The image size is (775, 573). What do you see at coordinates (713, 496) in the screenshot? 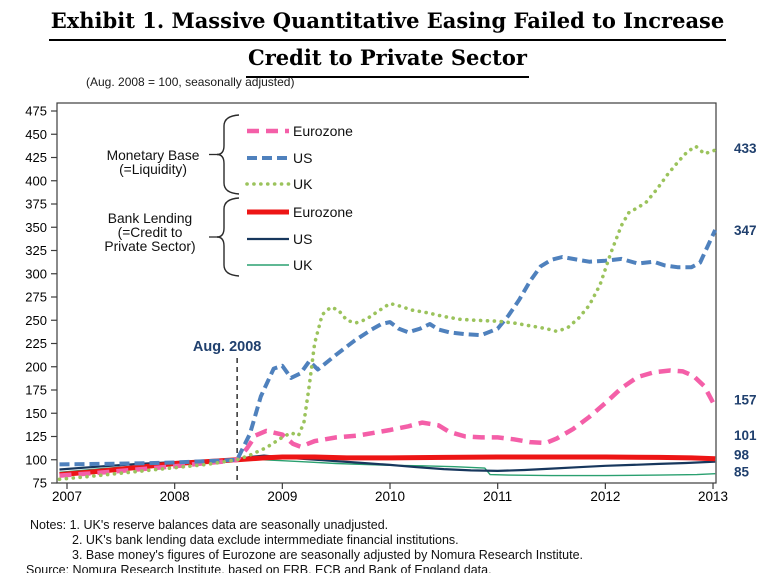
I see `x-tick-label: 2013` at bounding box center [713, 496].